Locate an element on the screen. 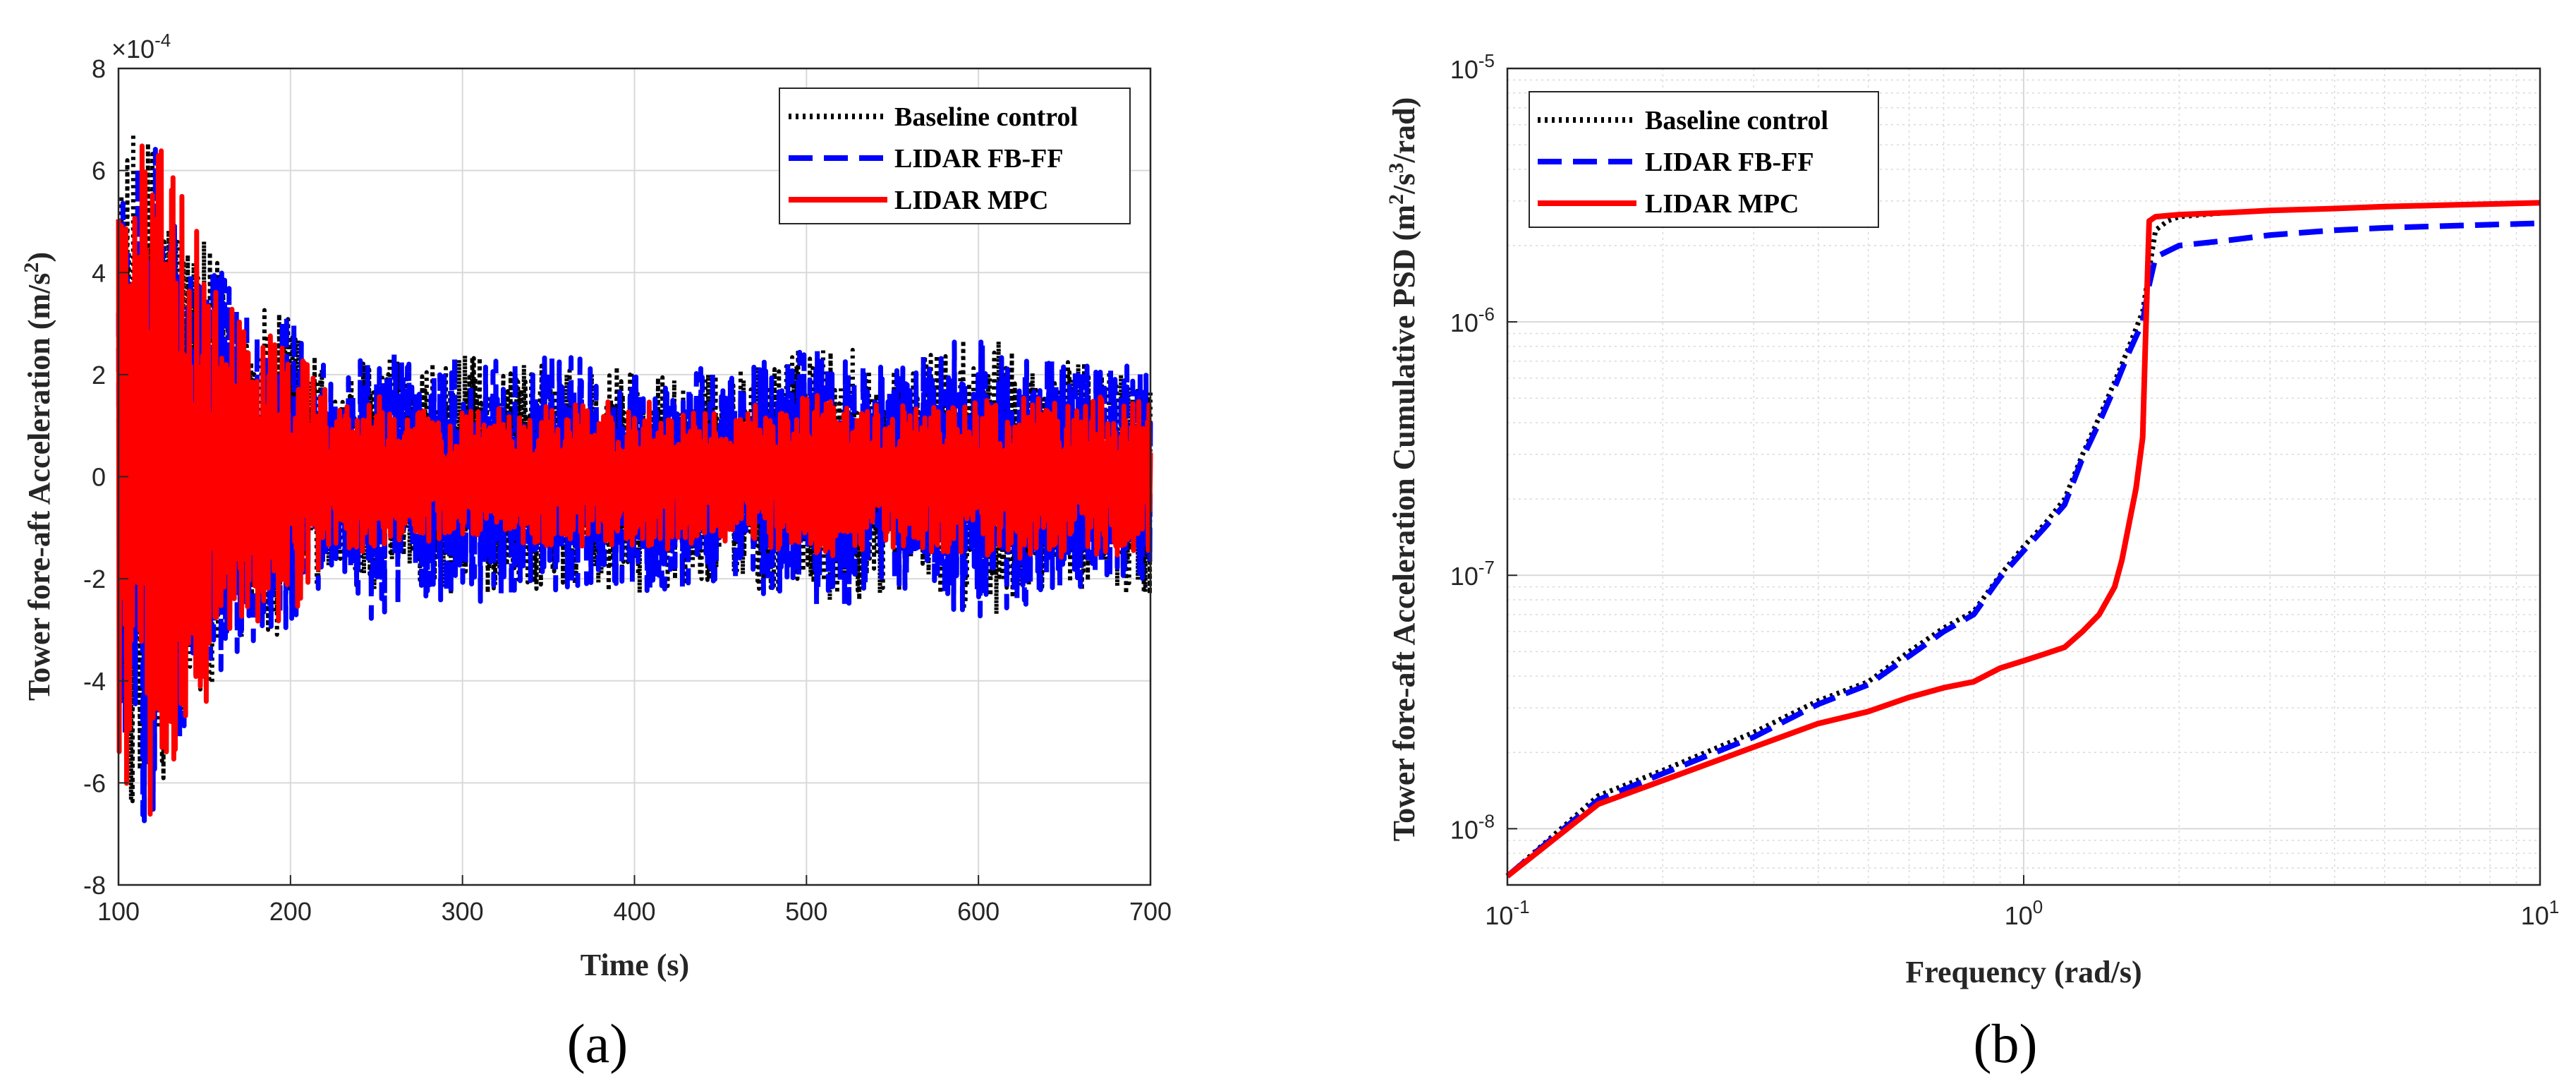  chart-a-xtick-label: 200 is located at coordinates (290, 911).